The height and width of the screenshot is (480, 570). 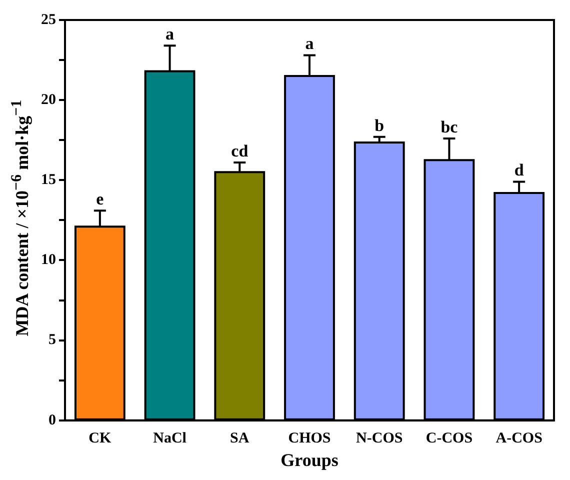 I want to click on x-tick-label: C-COS, so click(x=449, y=438).